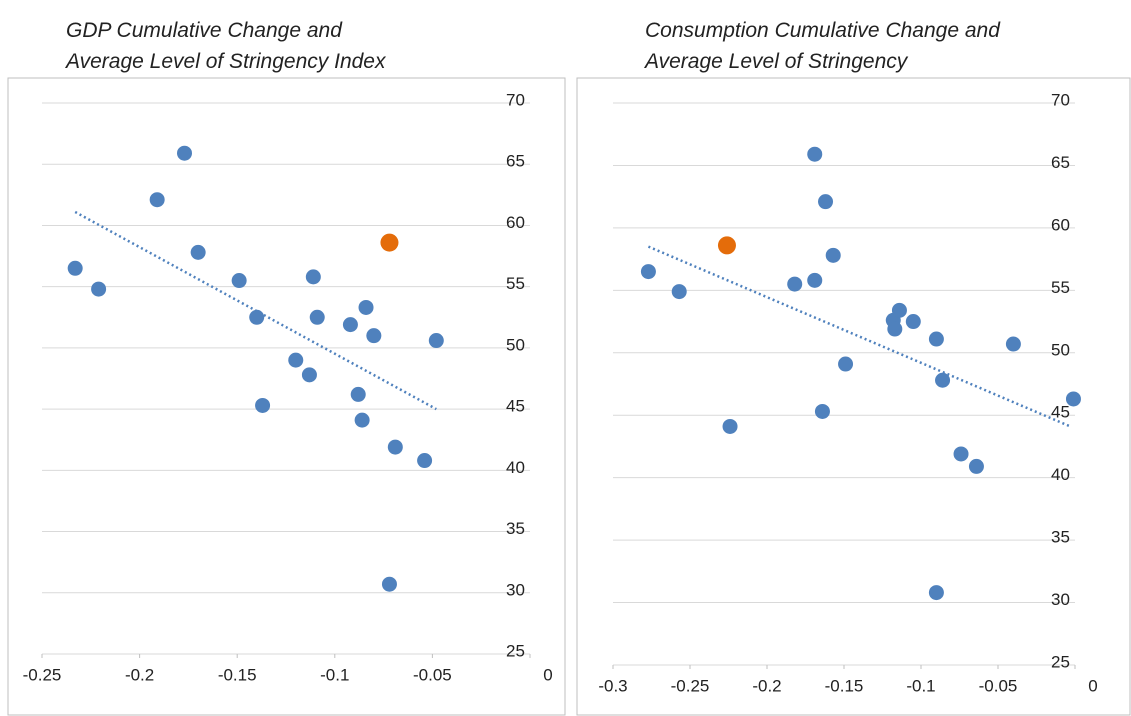  I want to click on chart-title: GDP Cumulative Change and, so click(204, 30).